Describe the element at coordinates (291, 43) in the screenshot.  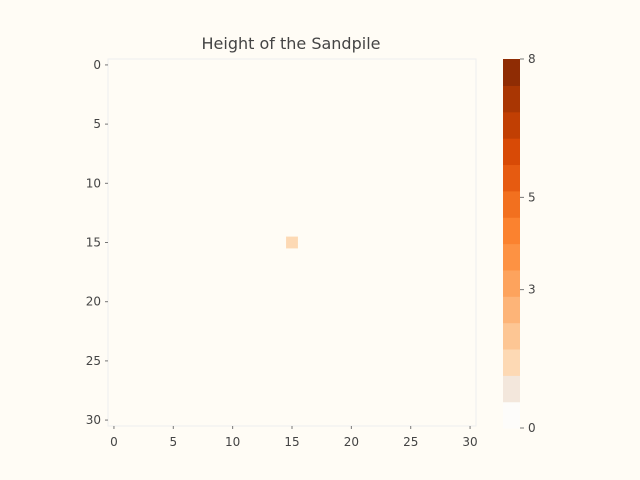
I see `chart-title: Height of the Sandpile` at that location.